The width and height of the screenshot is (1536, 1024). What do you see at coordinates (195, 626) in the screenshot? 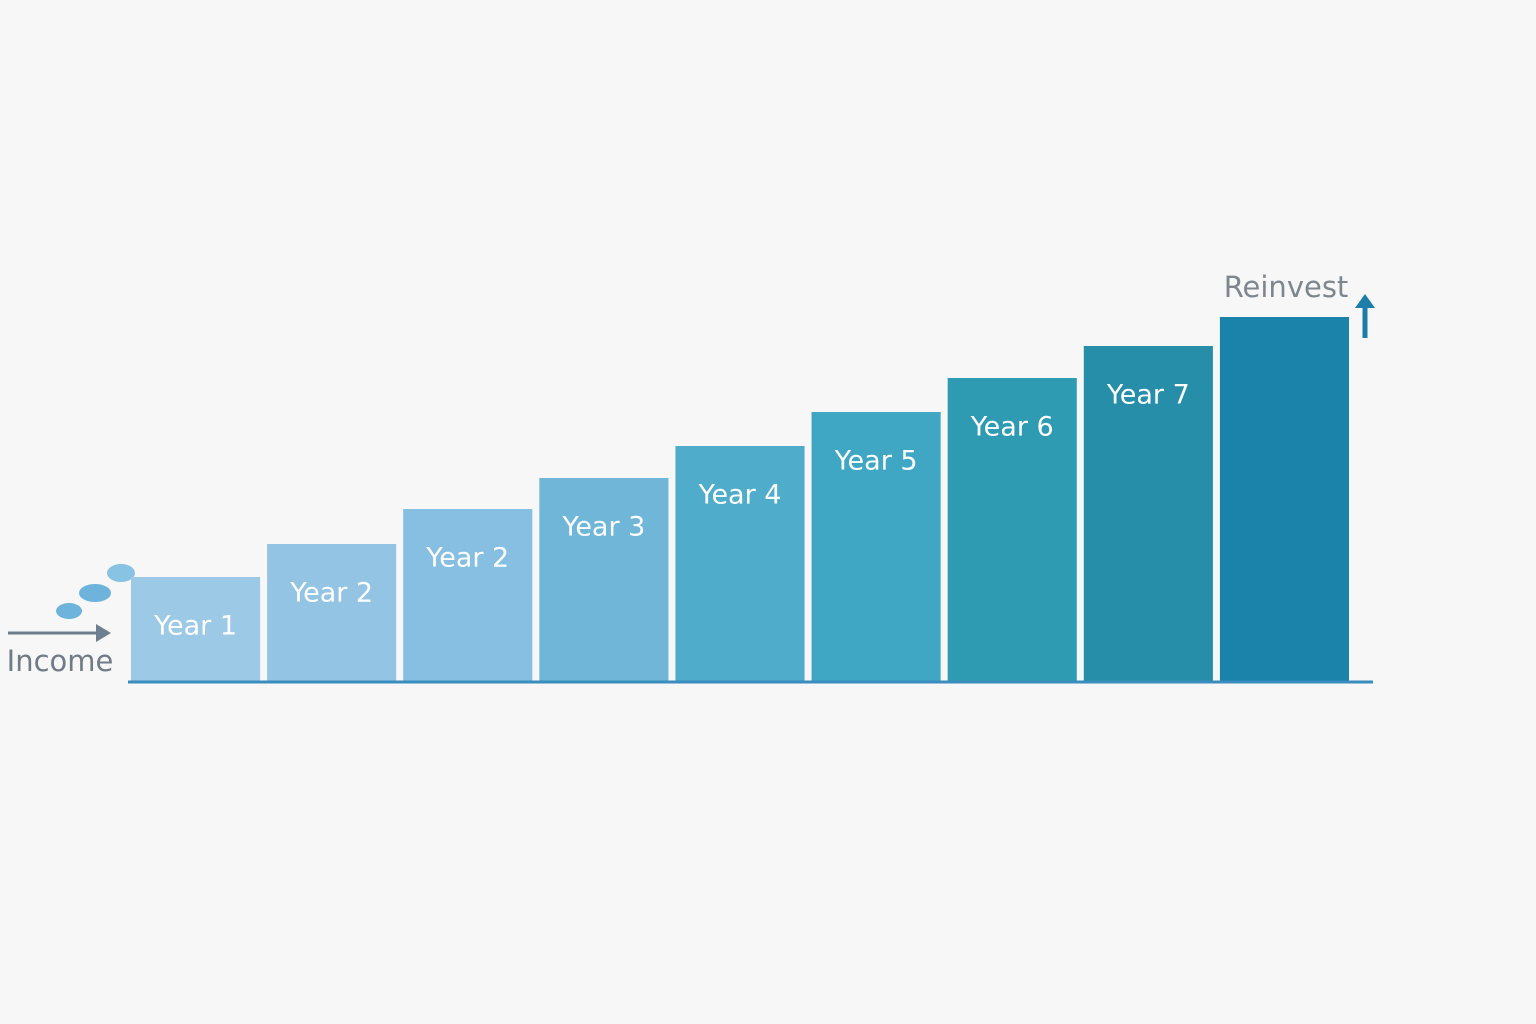
I see `bar-label: Year 1` at bounding box center [195, 626].